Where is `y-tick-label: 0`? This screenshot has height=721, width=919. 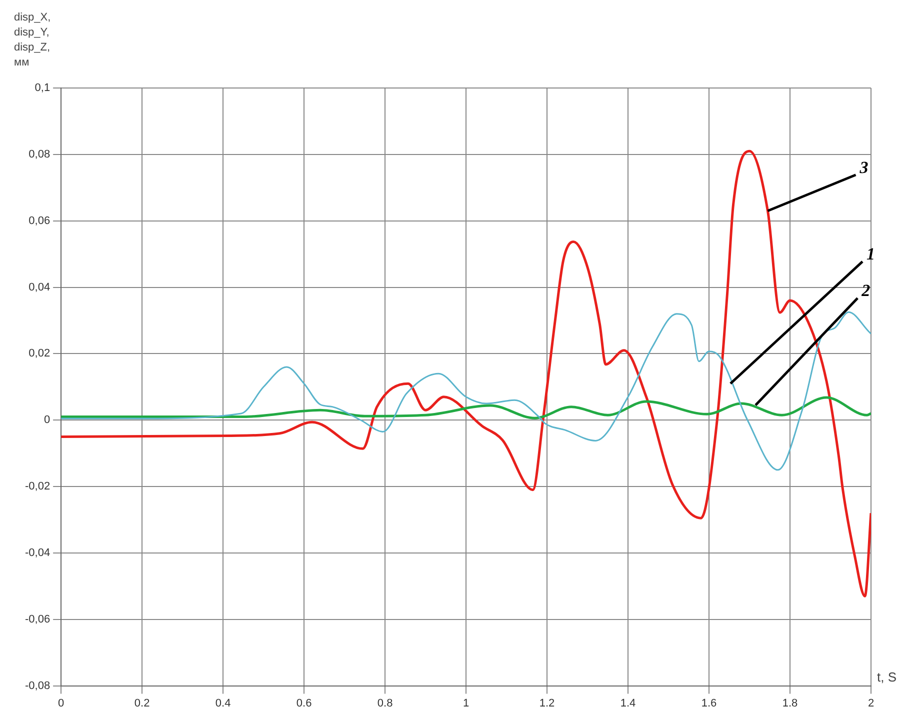 y-tick-label: 0 is located at coordinates (47, 420).